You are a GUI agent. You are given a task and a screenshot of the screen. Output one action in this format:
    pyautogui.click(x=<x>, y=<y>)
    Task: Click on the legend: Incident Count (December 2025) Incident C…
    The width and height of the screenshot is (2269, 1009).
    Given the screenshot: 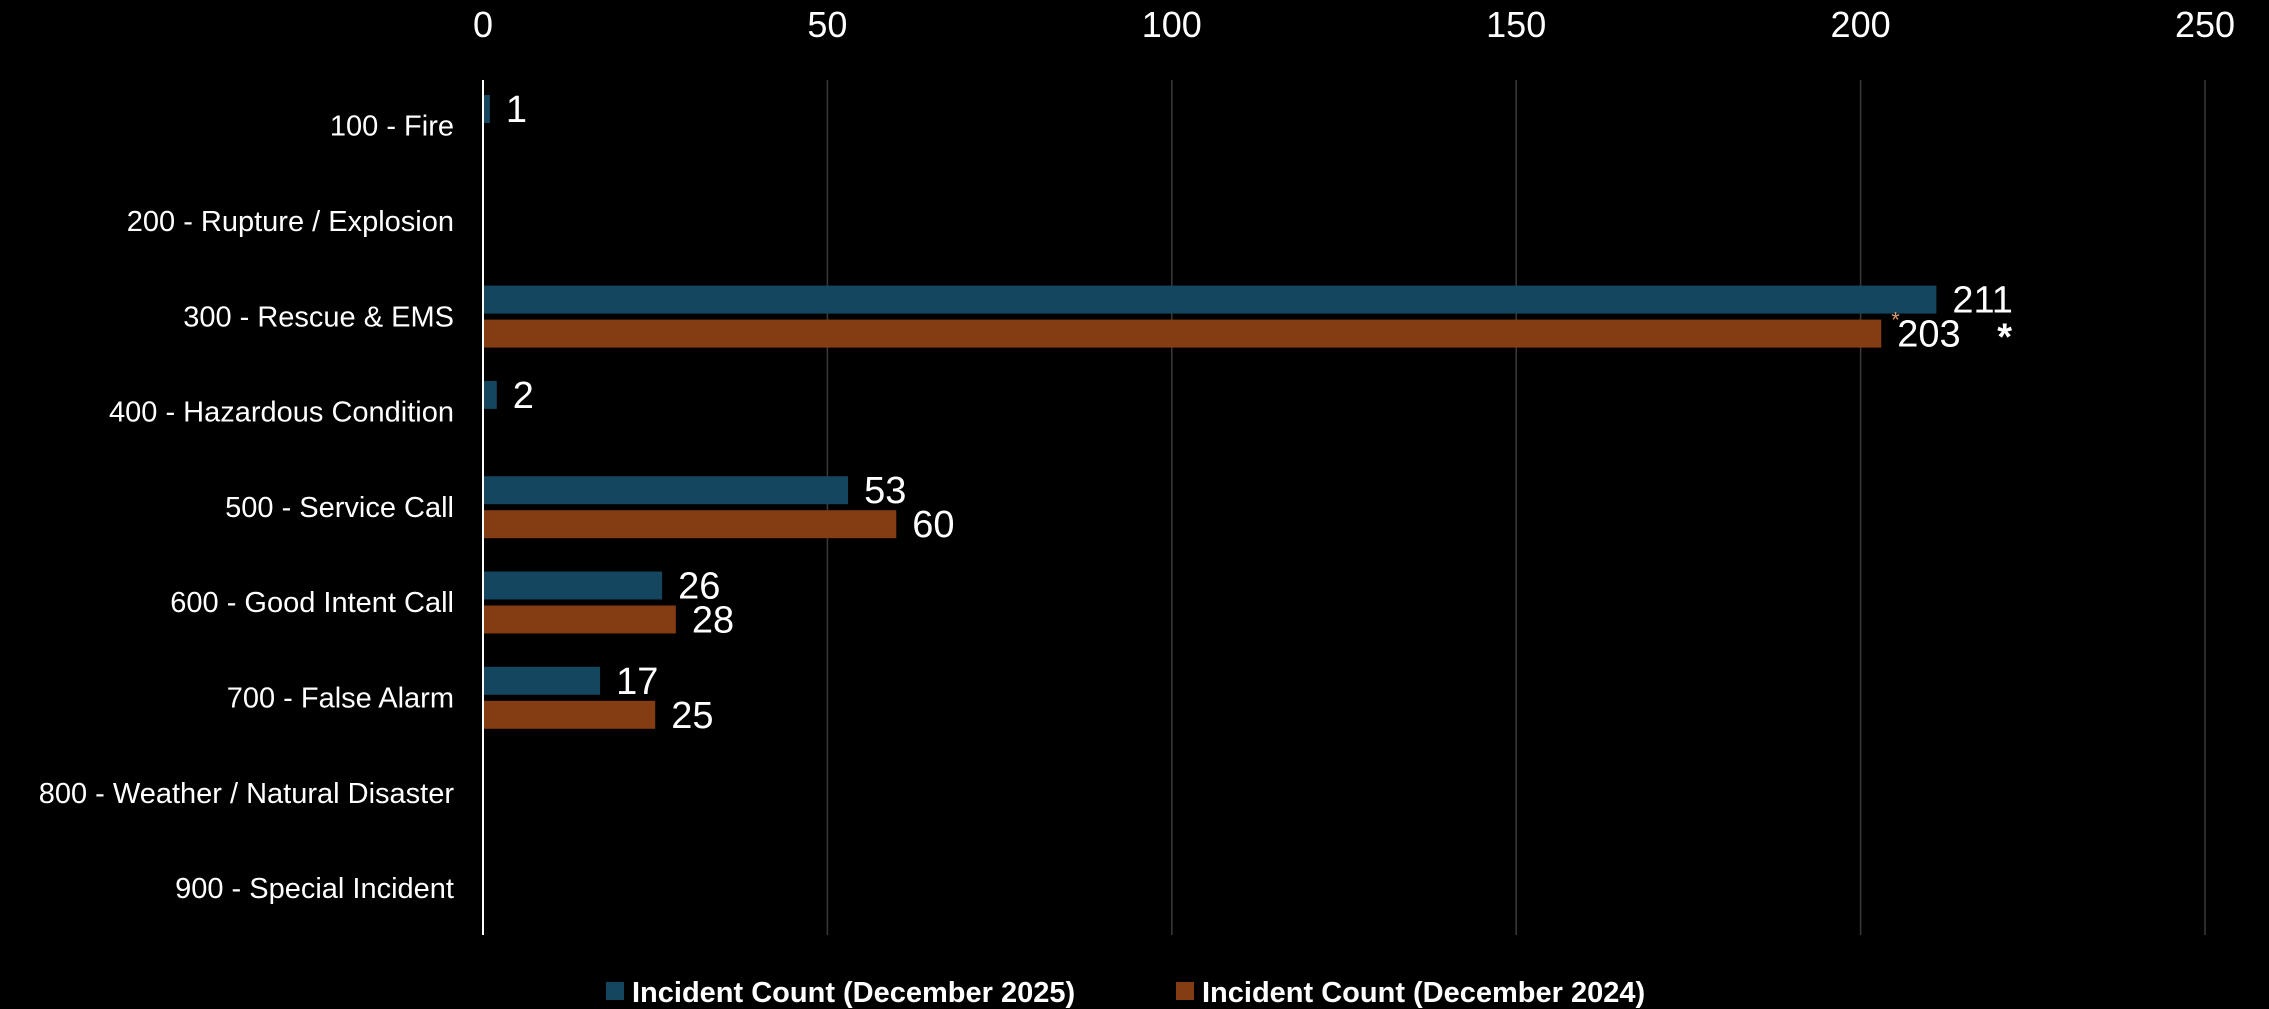 What is the action you would take?
    pyautogui.click(x=1125, y=993)
    